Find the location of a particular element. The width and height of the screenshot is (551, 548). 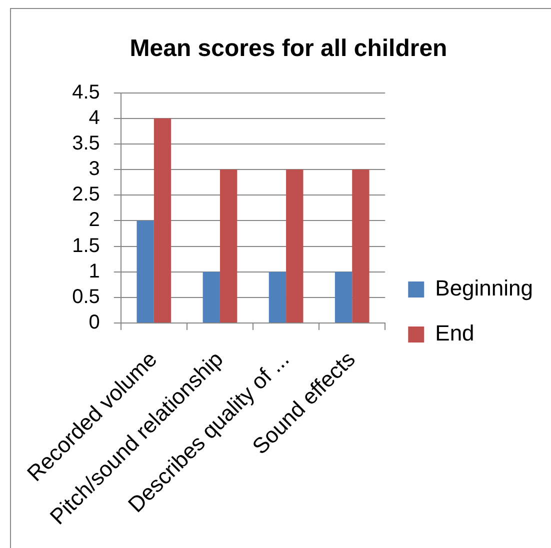

y-tick-label: 4.5 is located at coordinates (86, 92).